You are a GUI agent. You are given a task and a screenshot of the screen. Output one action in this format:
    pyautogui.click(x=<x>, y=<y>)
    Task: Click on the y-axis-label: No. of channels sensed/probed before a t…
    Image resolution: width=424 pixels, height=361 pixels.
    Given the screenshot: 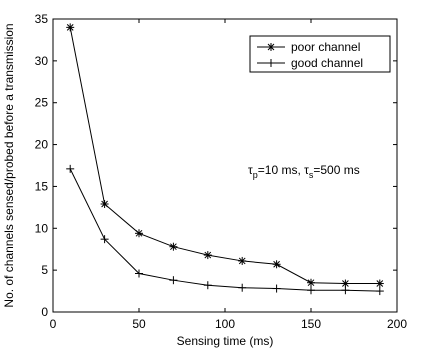 What is the action you would take?
    pyautogui.click(x=9, y=165)
    